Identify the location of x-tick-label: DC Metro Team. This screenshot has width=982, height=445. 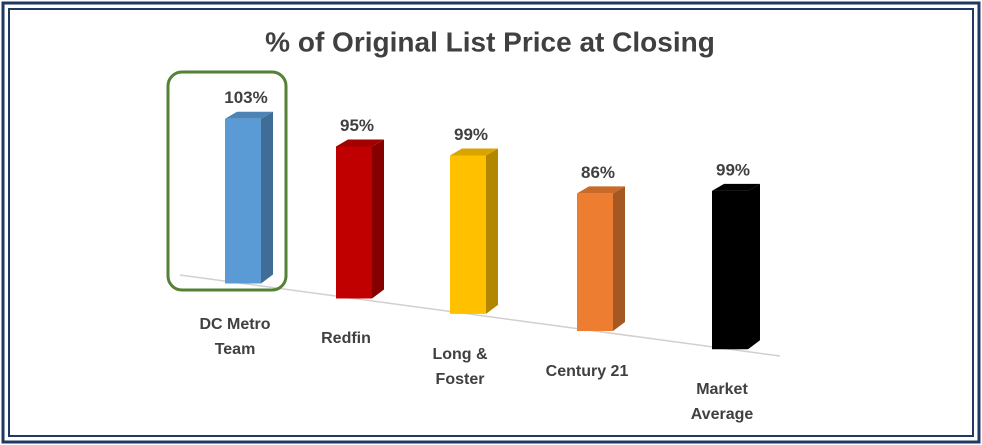
(235, 336).